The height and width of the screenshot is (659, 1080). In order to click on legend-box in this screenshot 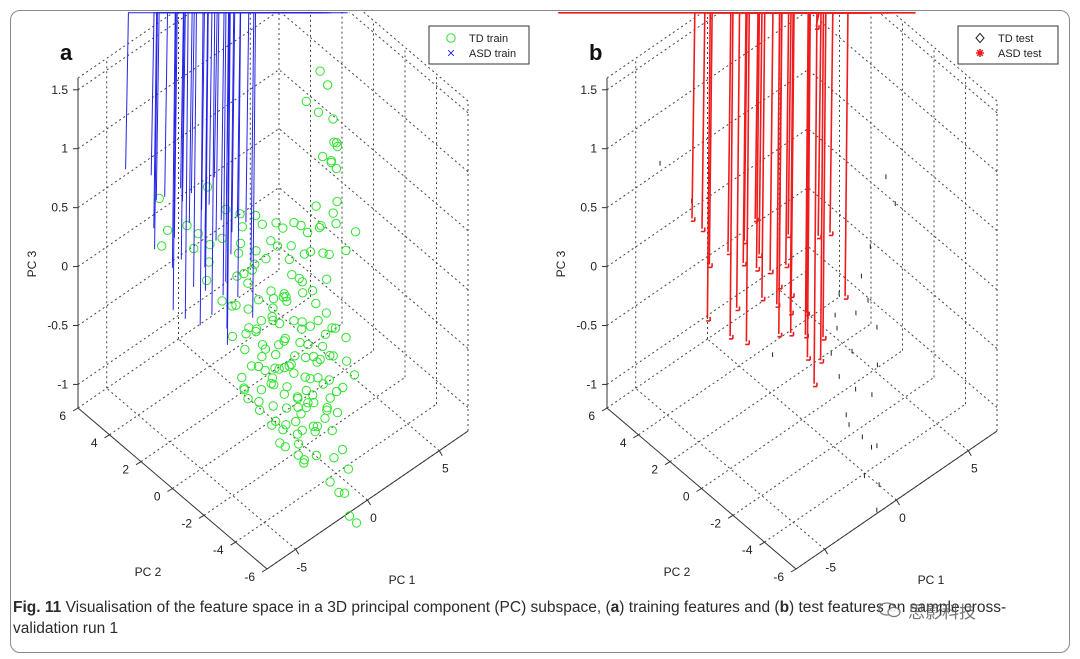, I will do `click(479, 45)`.